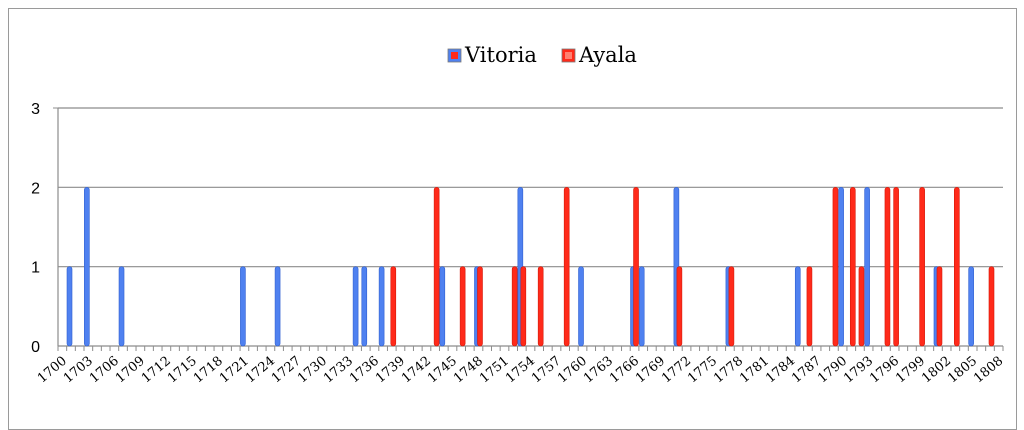  I want to click on x-tick-label: 1715, so click(182, 370).